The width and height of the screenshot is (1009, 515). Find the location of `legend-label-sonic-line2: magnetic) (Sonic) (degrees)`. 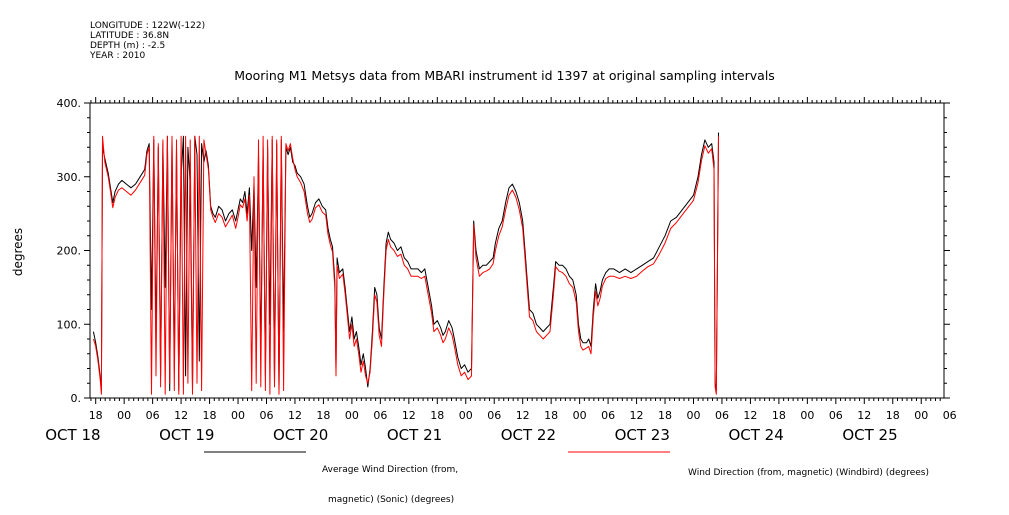

legend-label-sonic-line2: magnetic) (Sonic) (degrees) is located at coordinates (391, 500).